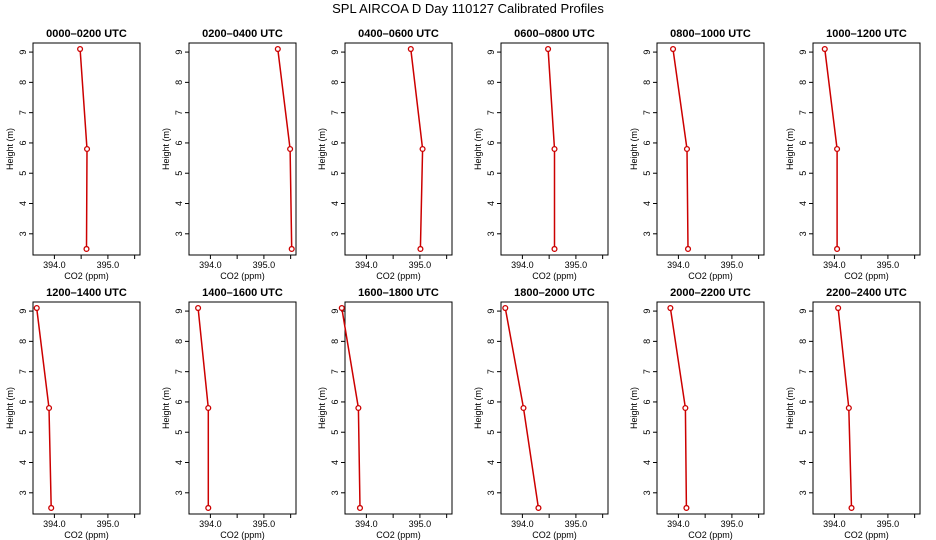  I want to click on panel-title: 0600–0800 UTC, so click(554, 34).